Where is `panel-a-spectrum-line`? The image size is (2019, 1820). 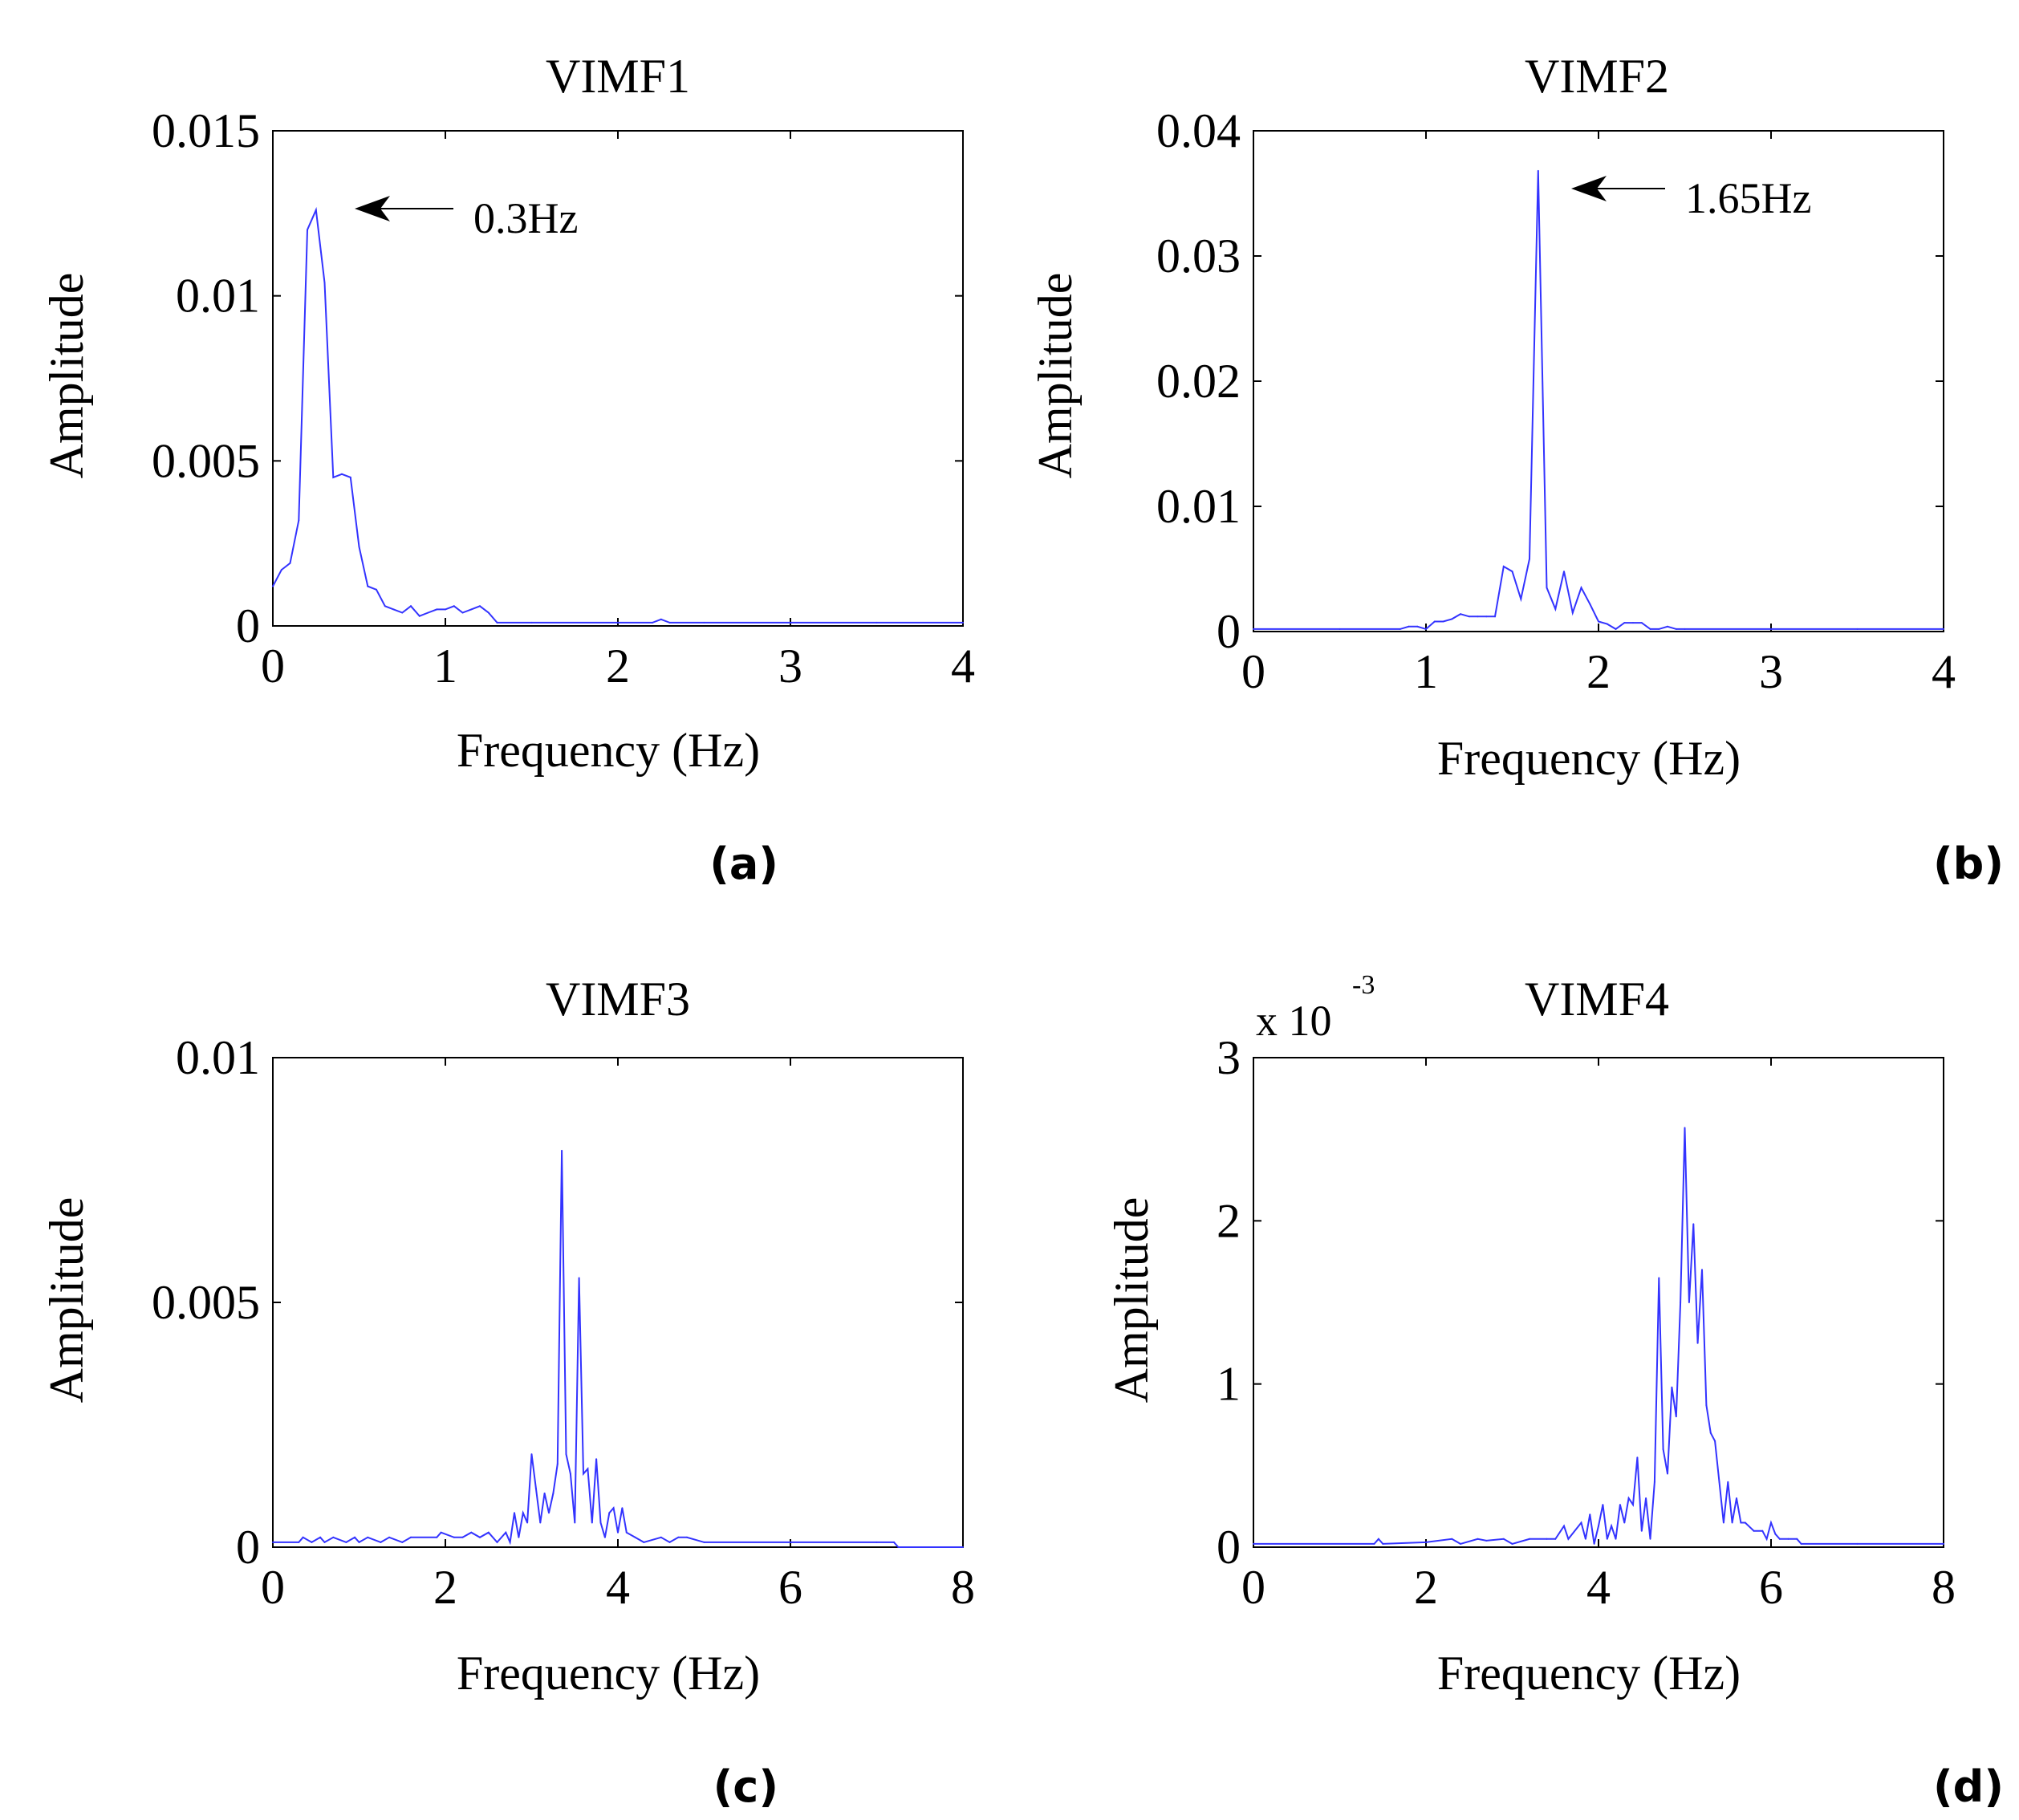 panel-a-spectrum-line is located at coordinates (617, 415).